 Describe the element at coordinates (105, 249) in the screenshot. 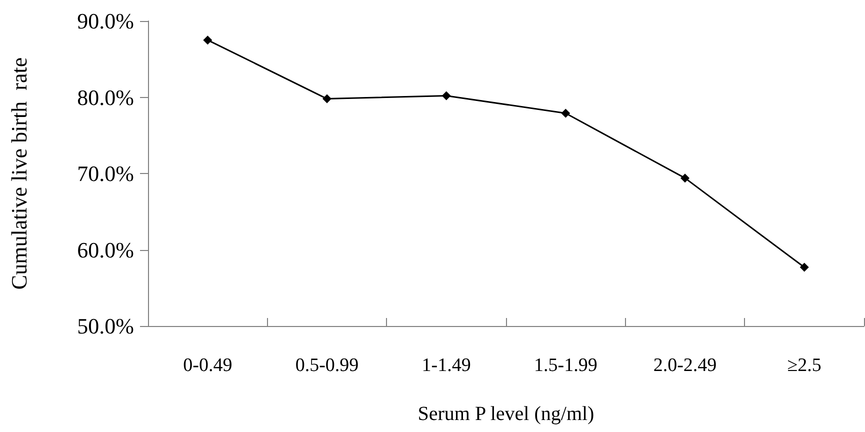

I see `y-tick-label: 60.0%` at that location.